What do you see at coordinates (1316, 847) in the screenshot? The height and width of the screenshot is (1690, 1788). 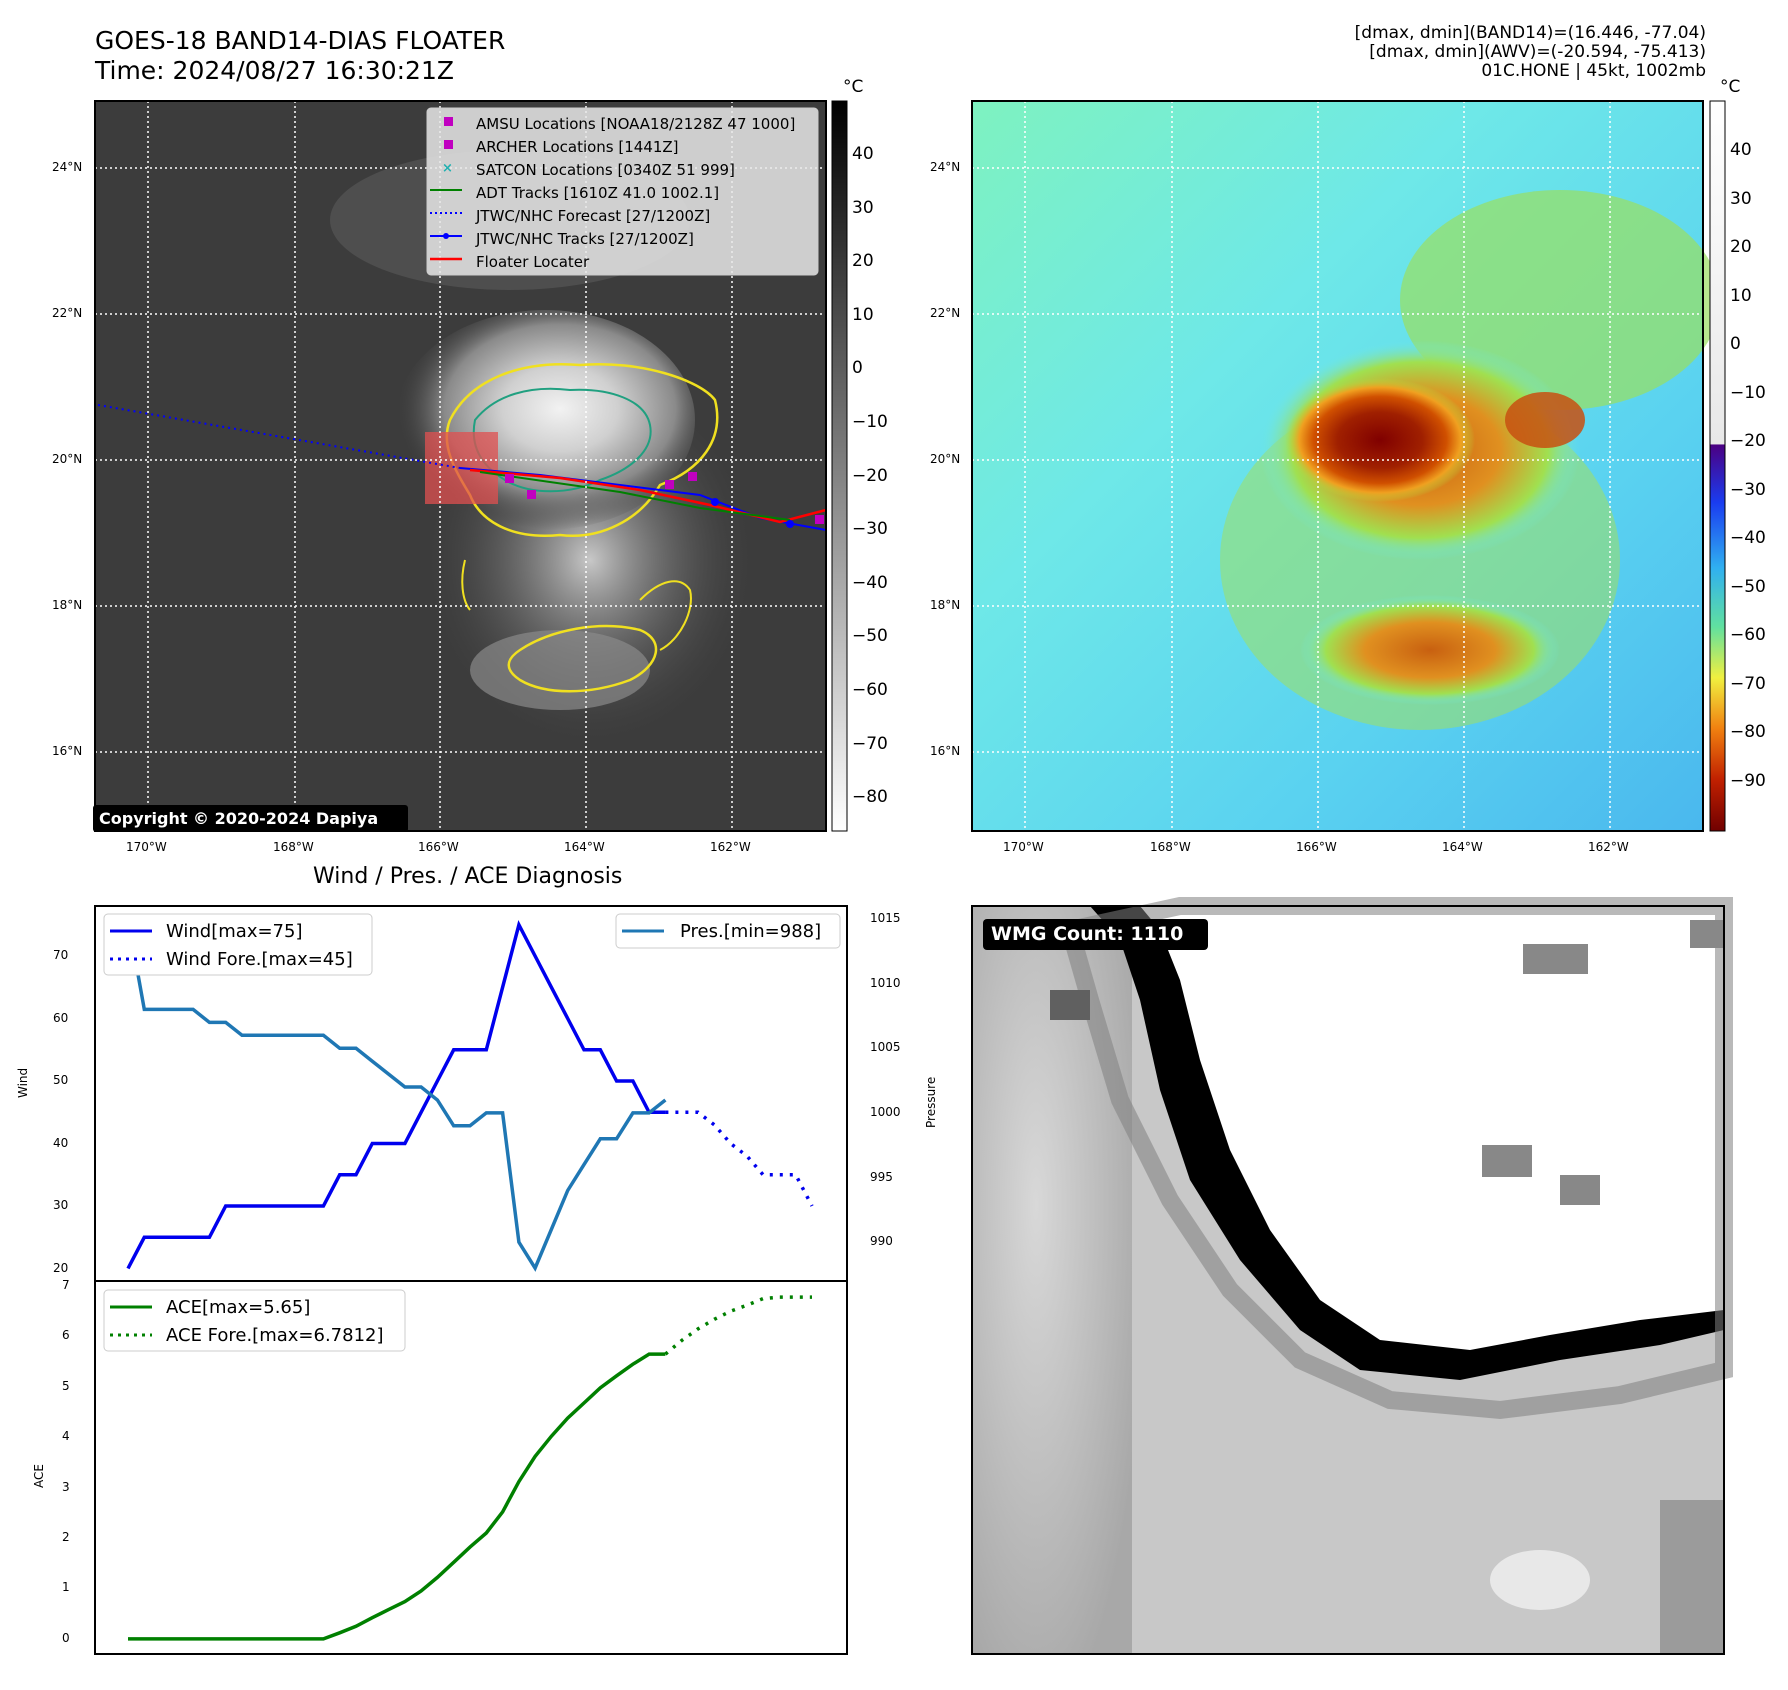 I see `awv-lon-tick: 166°W` at bounding box center [1316, 847].